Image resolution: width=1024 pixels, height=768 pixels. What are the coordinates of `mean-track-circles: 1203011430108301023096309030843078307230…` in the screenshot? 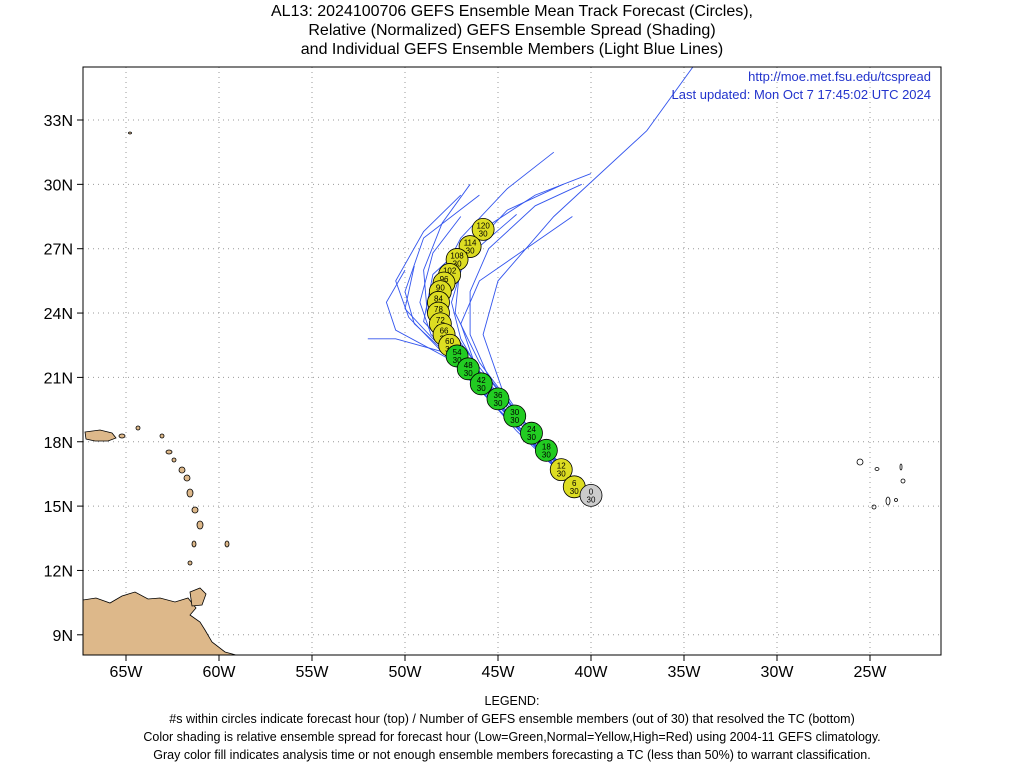 It's located at (515, 362).